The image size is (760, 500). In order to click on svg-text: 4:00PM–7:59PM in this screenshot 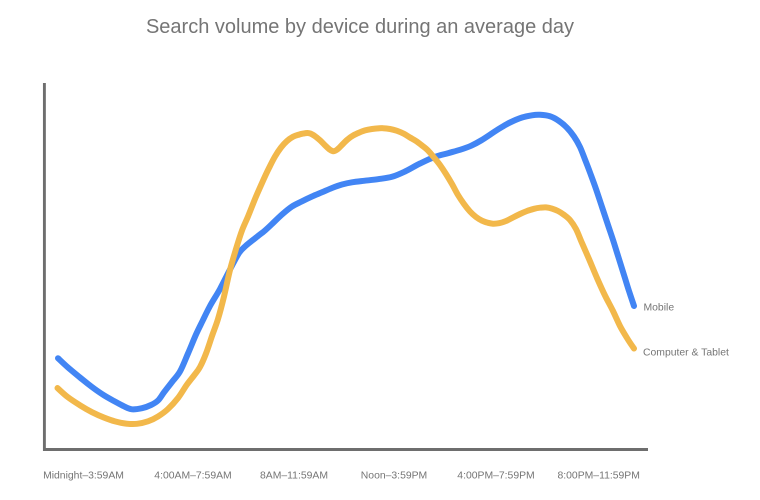, I will do `click(495, 475)`.